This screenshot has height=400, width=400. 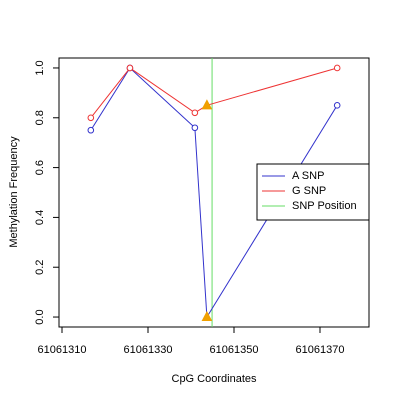 I want to click on x-axis-label: CpG Coordinates, so click(x=214, y=379).